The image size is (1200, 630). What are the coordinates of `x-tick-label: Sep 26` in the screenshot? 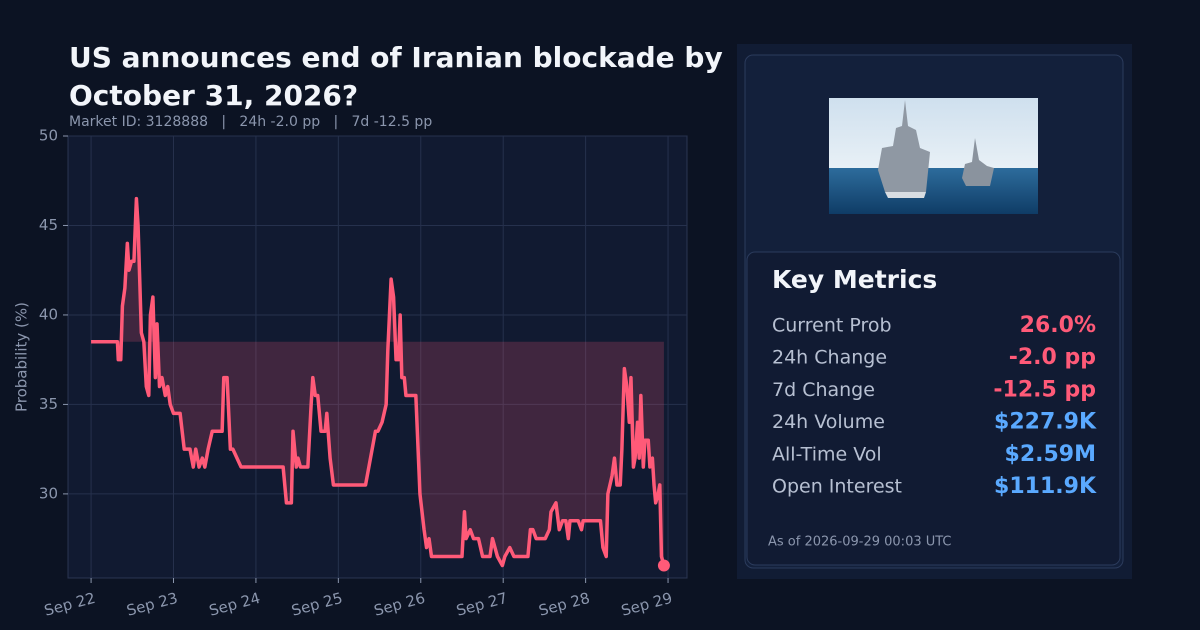 It's located at (399, 604).